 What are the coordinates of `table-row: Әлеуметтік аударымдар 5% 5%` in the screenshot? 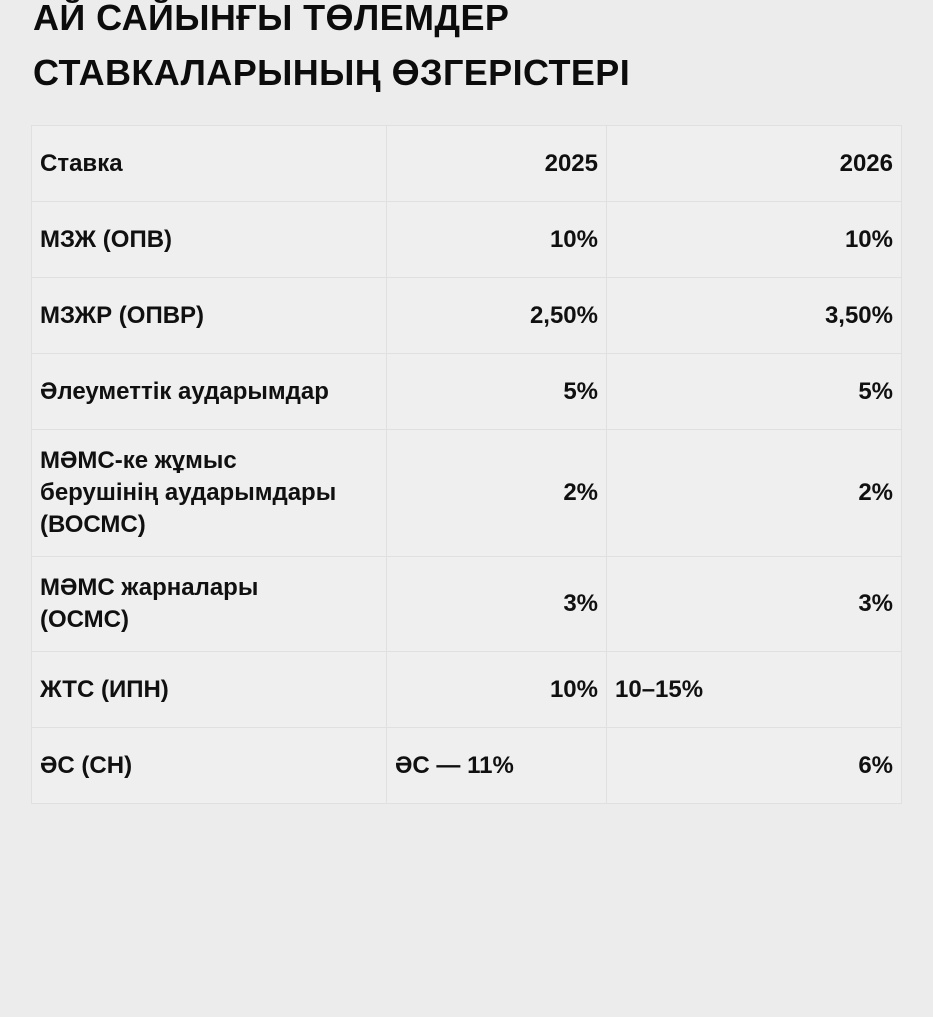 It's located at (466, 391).